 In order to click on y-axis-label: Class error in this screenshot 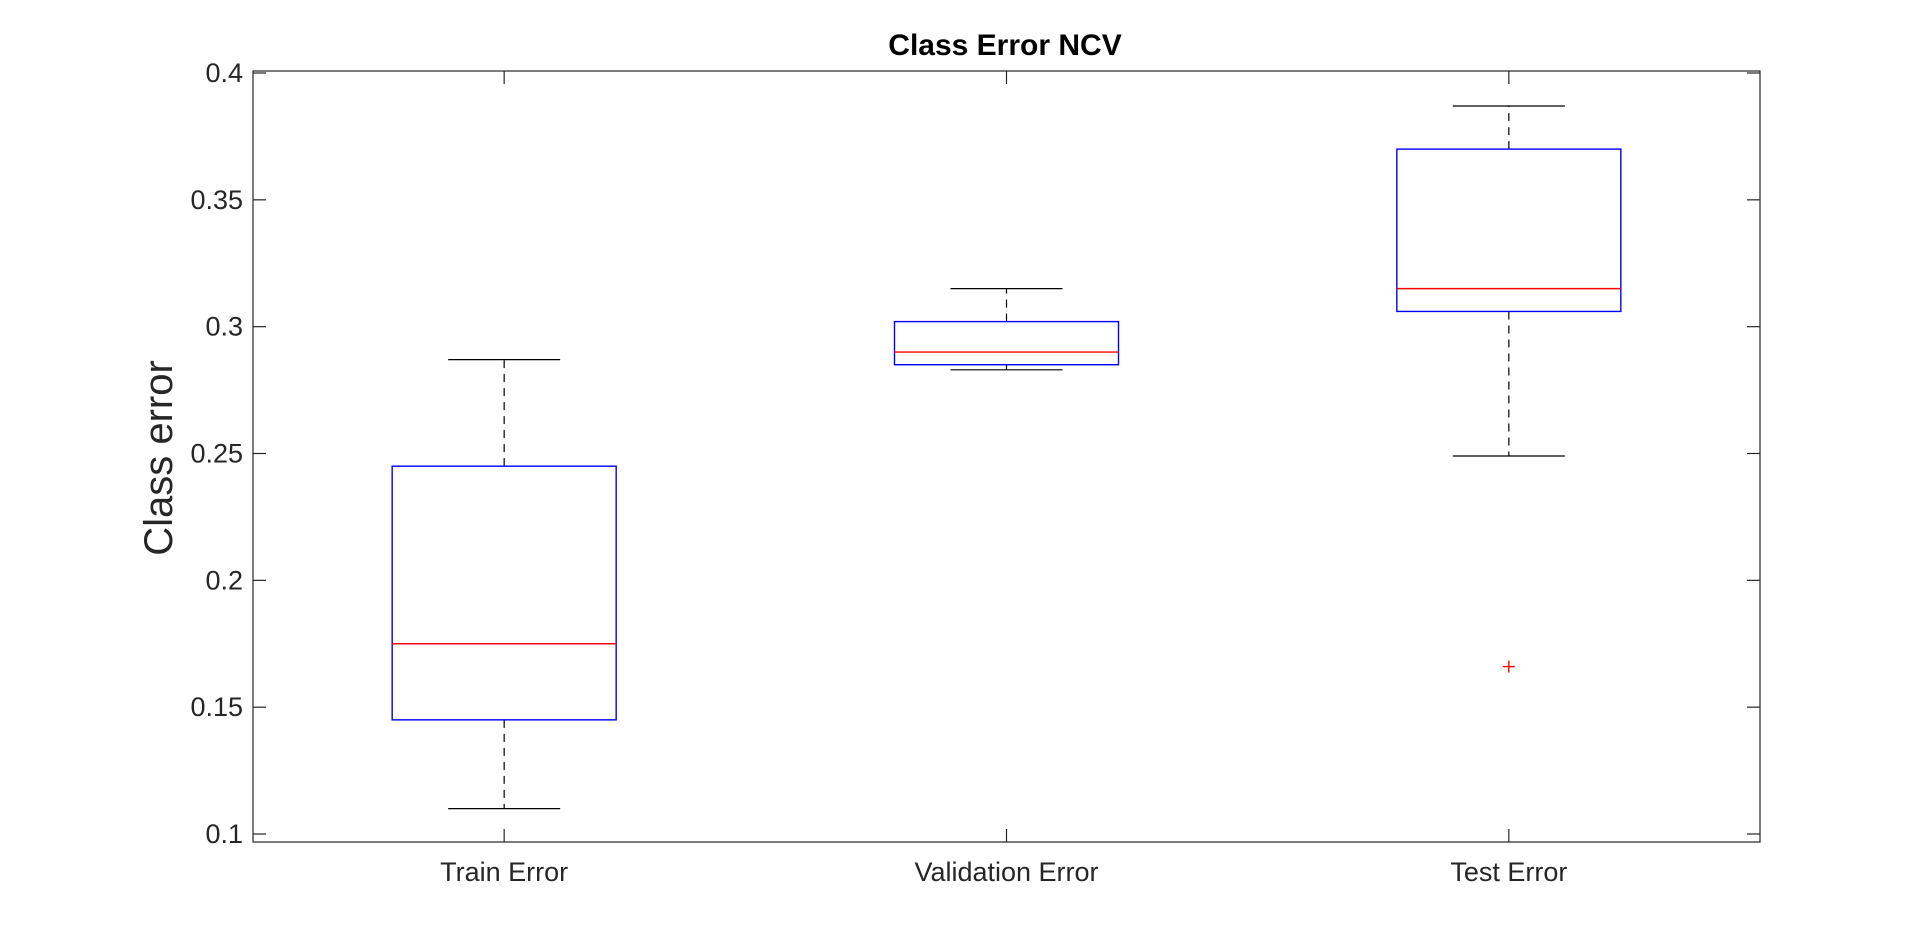, I will do `click(159, 458)`.